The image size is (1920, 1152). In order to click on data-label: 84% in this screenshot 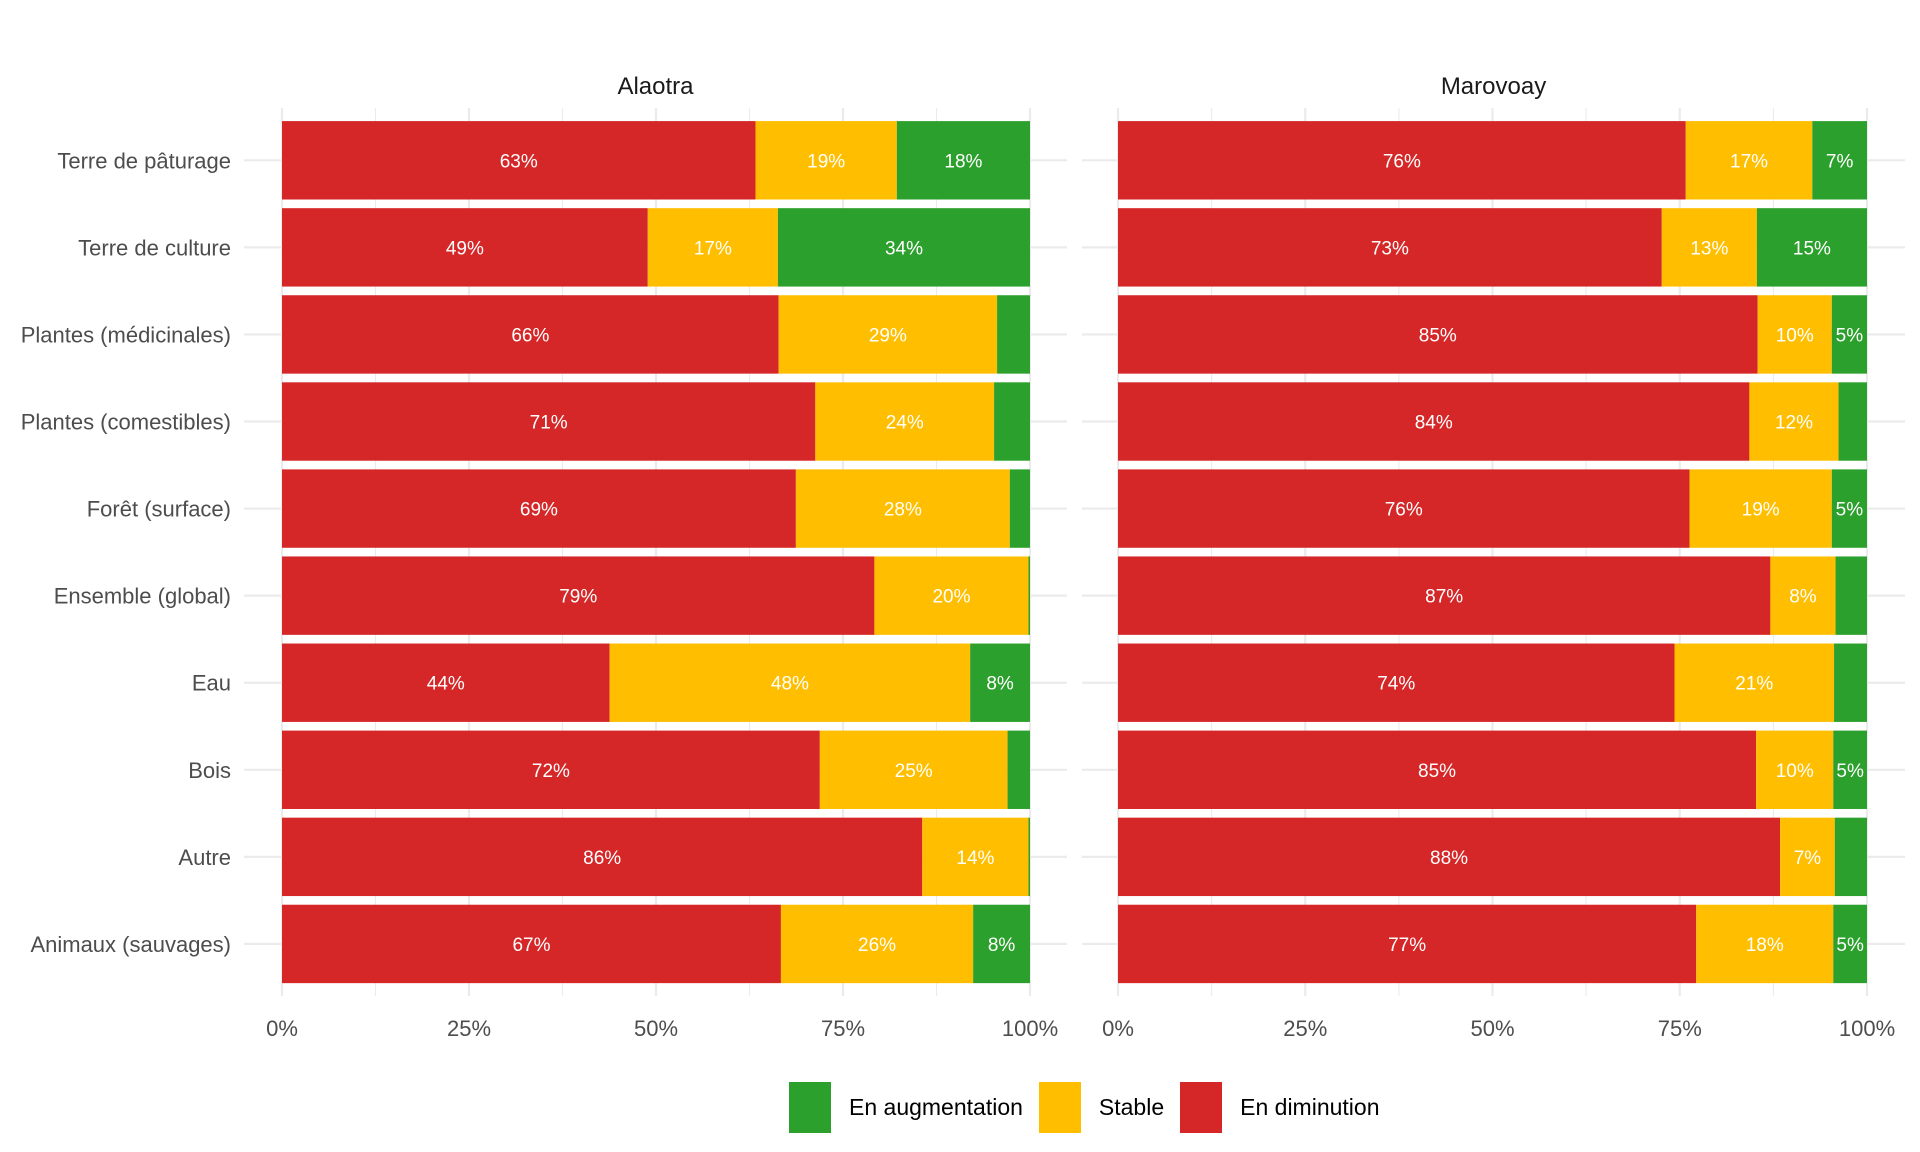, I will do `click(1434, 423)`.